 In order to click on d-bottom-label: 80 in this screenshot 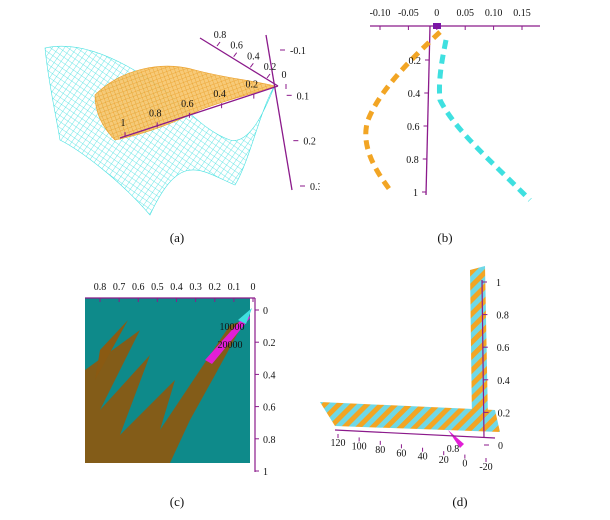, I will do `click(380, 450)`.